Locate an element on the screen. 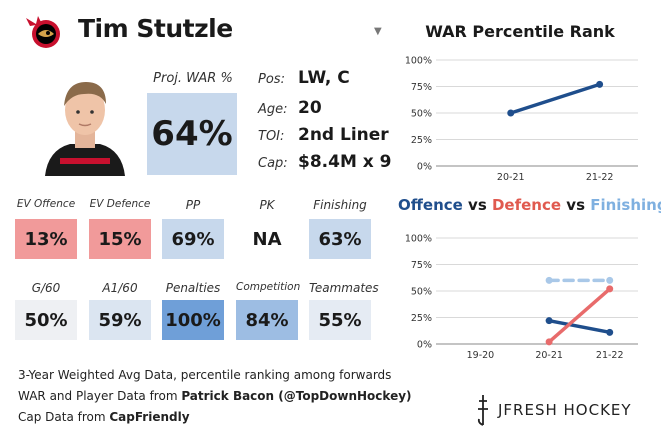 Image resolution: width=661 pixels, height=439 pixels. stats_row2-label-4: Teammates is located at coordinates (344, 288).